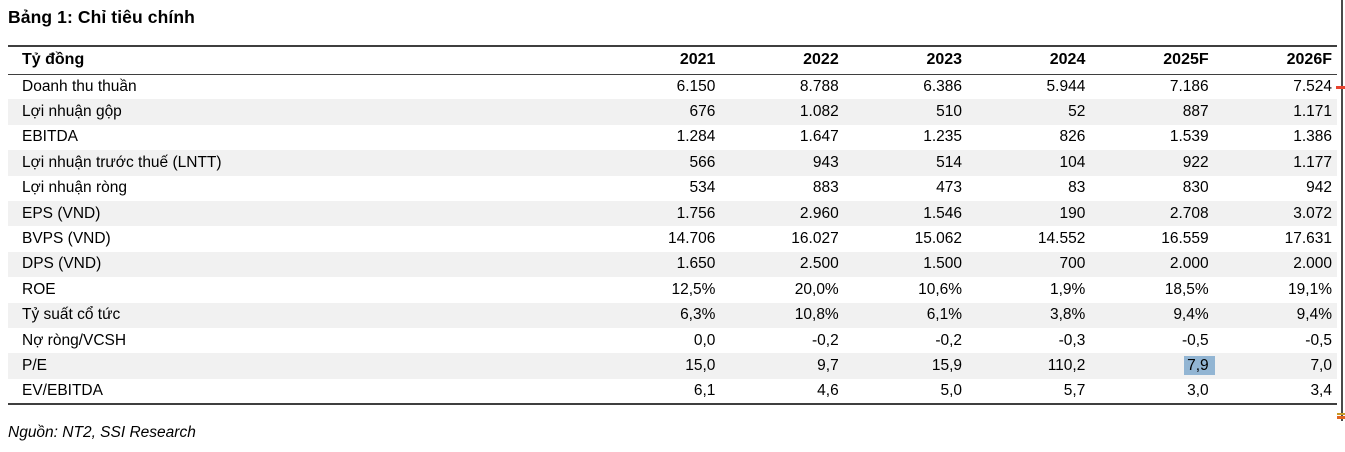  What do you see at coordinates (1189, 213) in the screenshot?
I see `cell-value: 2.708` at bounding box center [1189, 213].